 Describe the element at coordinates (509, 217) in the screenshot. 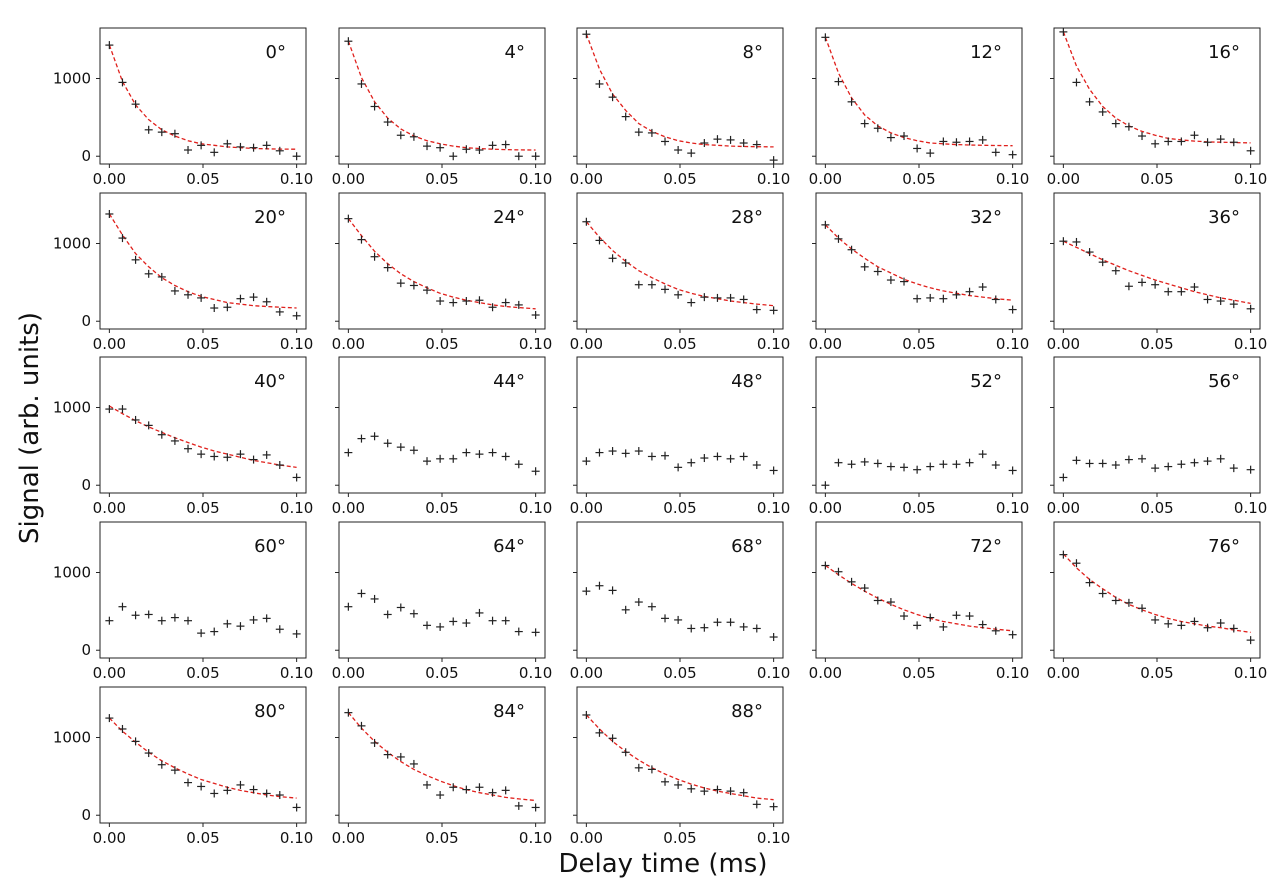

I see `panel-angle-label: 24°` at that location.